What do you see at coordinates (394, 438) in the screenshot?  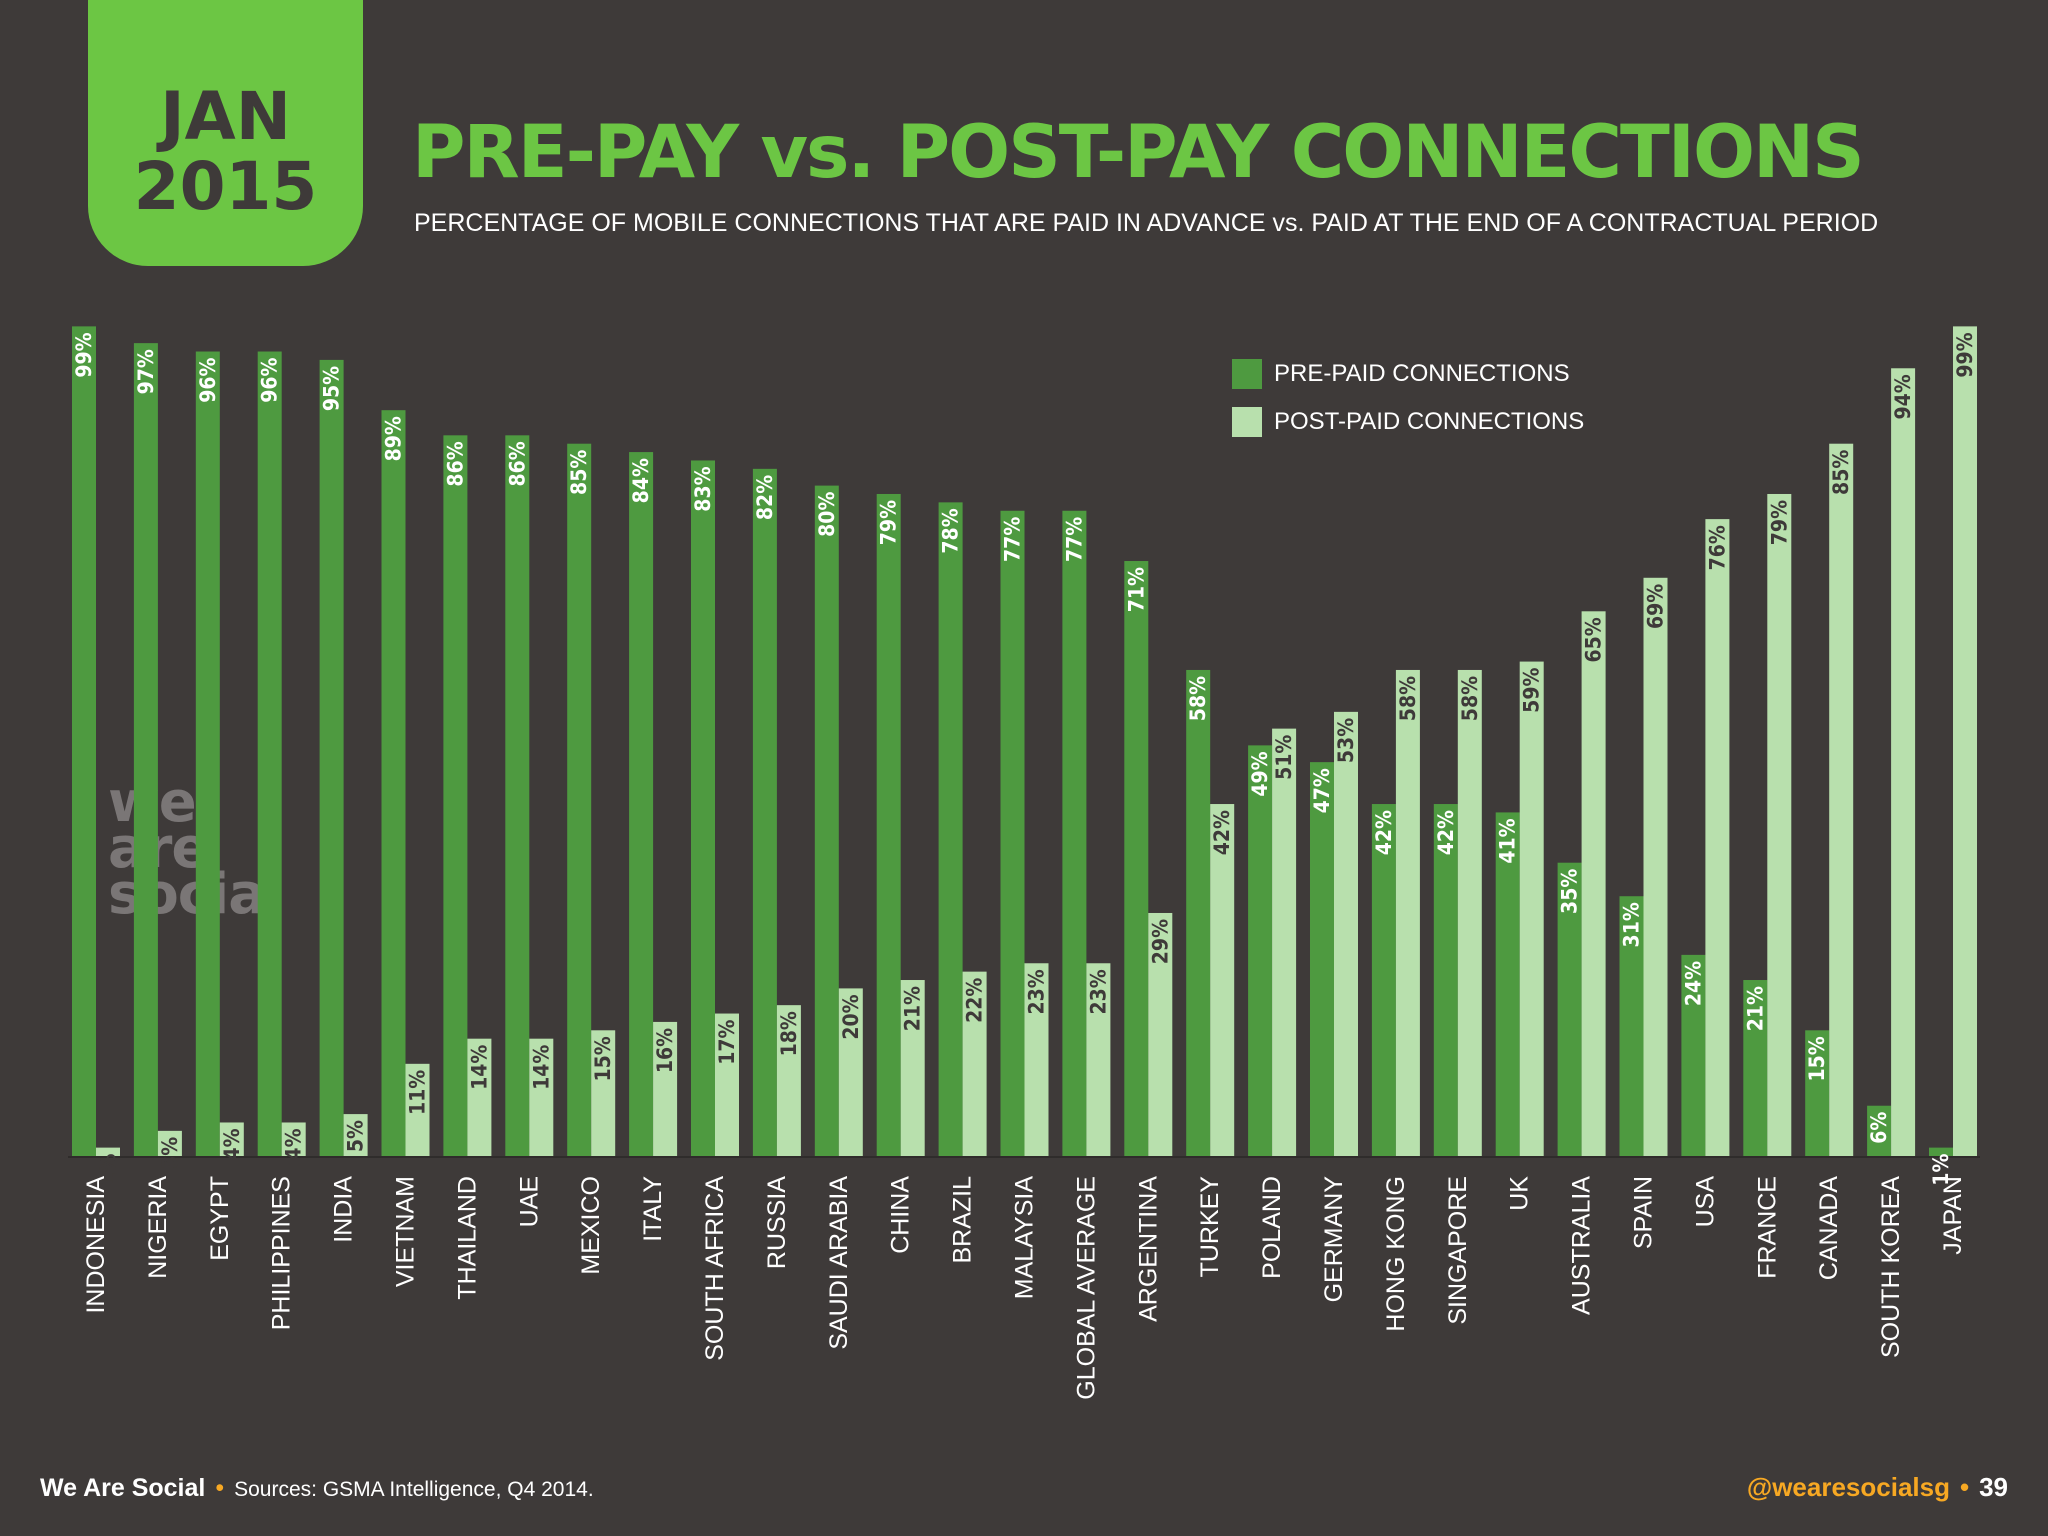 I see `data-label-prepaid: 89%` at bounding box center [394, 438].